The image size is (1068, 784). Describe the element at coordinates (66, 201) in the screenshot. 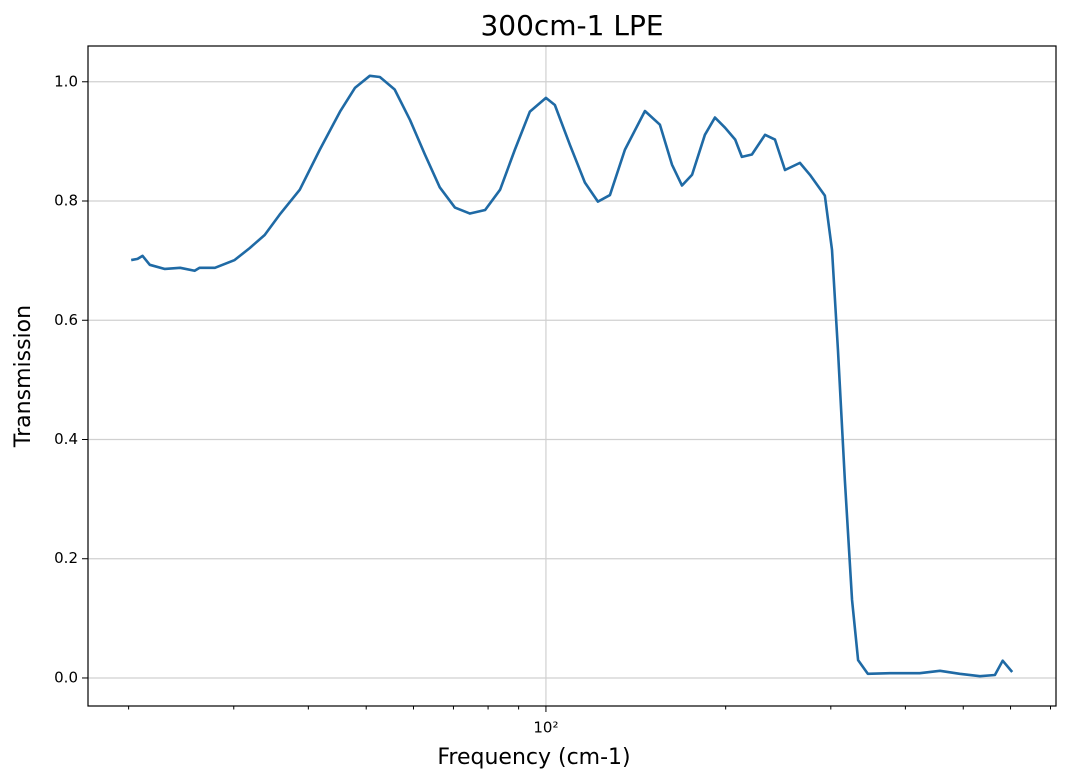

I see `y-tick-label: 0.8` at that location.